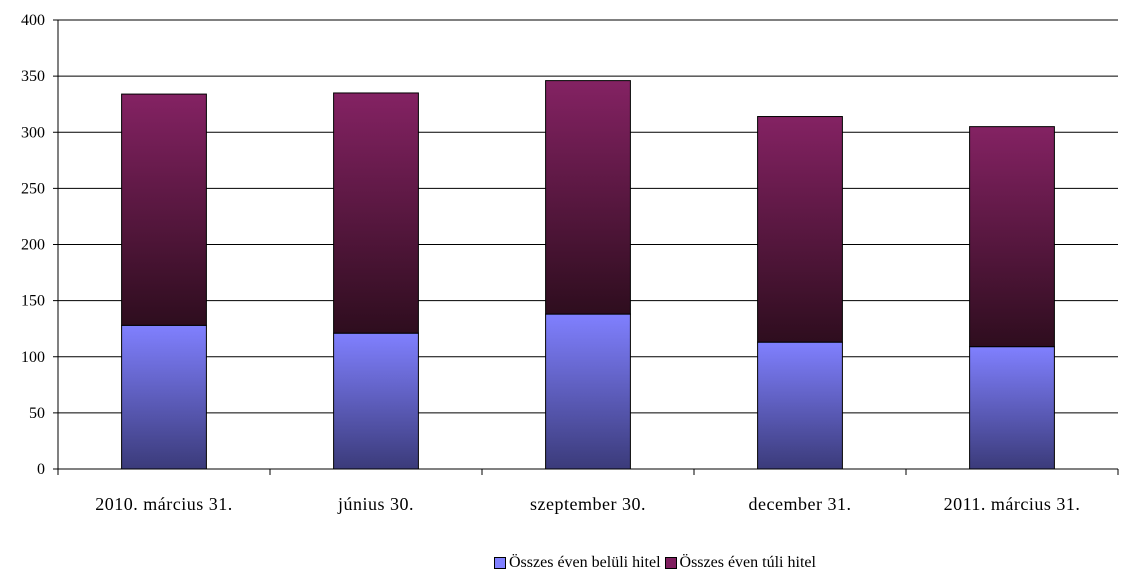 This screenshot has height=572, width=1123. I want to click on legend-label-beyond-year: Összes éven túli hitel, so click(747, 562).